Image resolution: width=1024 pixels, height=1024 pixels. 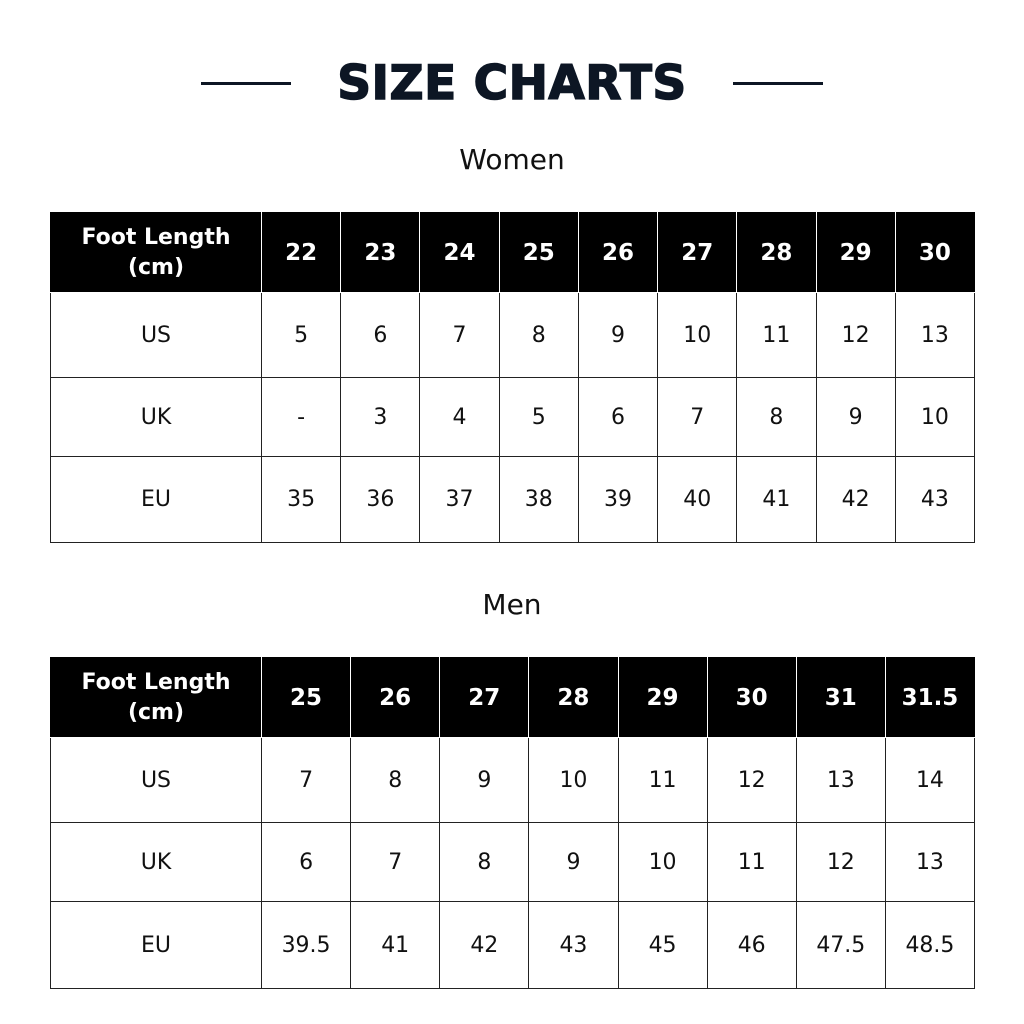 What do you see at coordinates (930, 780) in the screenshot?
I see `size-cell: 14` at bounding box center [930, 780].